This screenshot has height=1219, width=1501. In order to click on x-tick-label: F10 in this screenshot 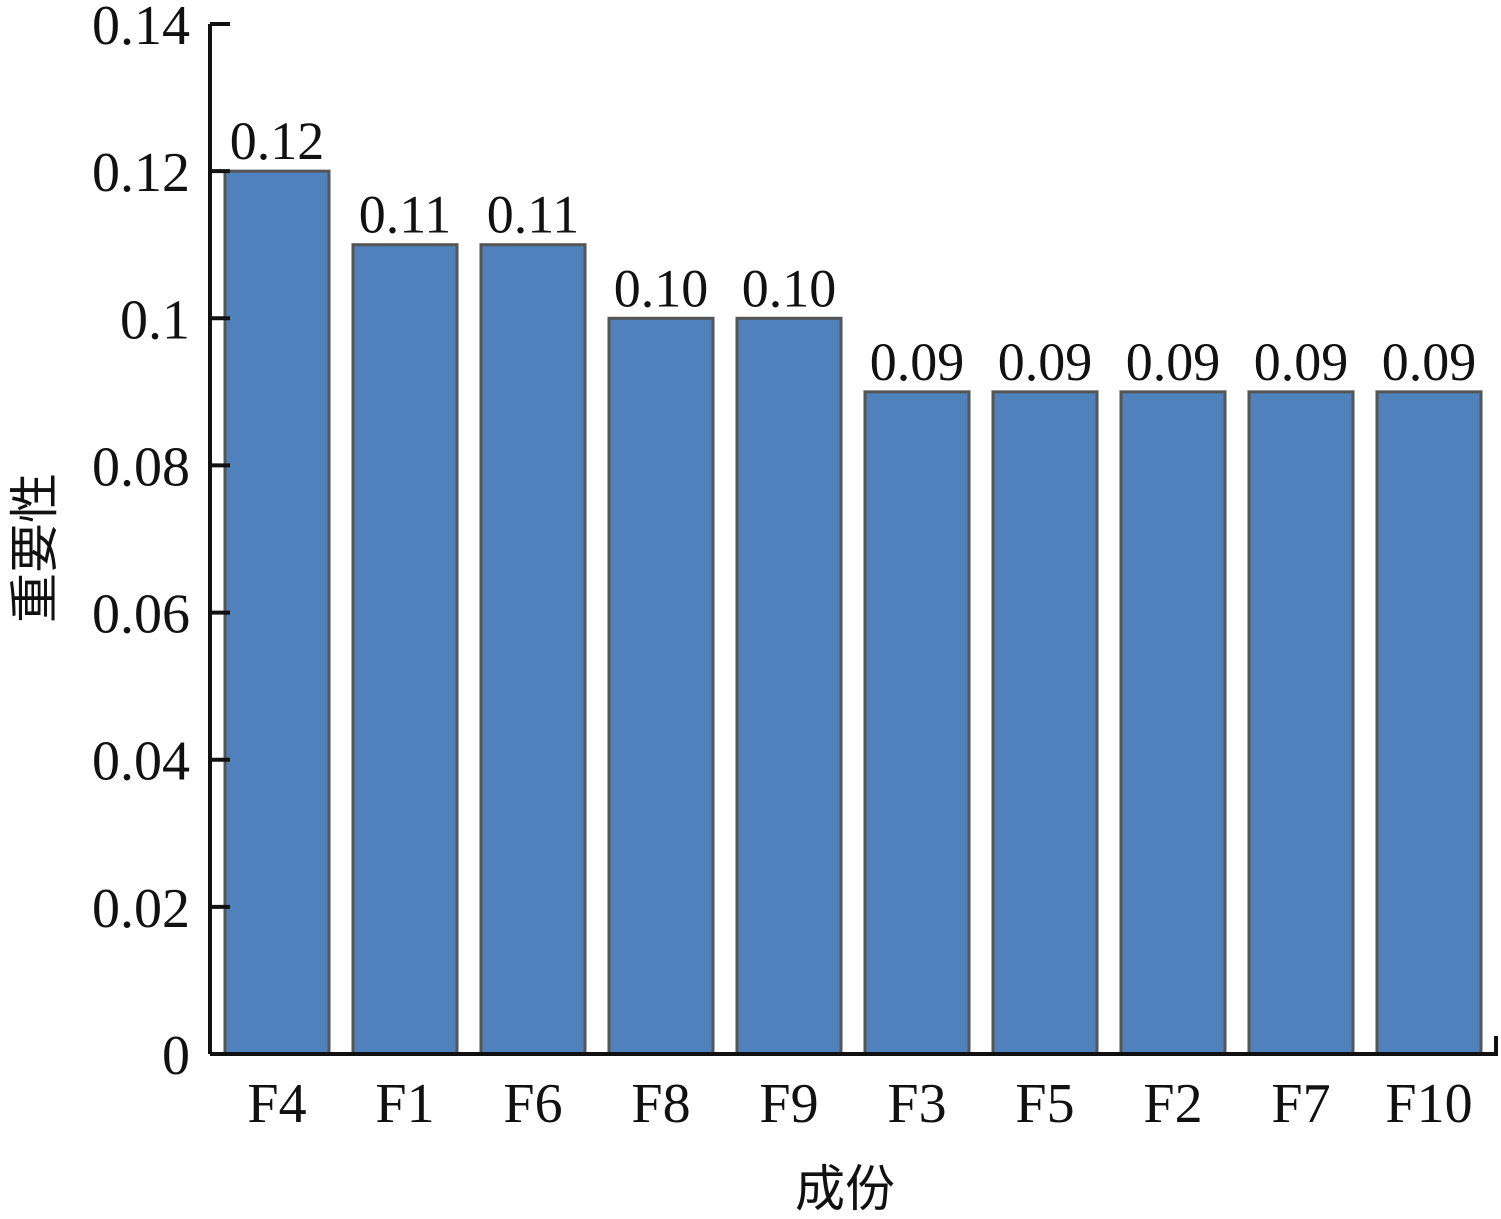, I will do `click(1428, 1104)`.